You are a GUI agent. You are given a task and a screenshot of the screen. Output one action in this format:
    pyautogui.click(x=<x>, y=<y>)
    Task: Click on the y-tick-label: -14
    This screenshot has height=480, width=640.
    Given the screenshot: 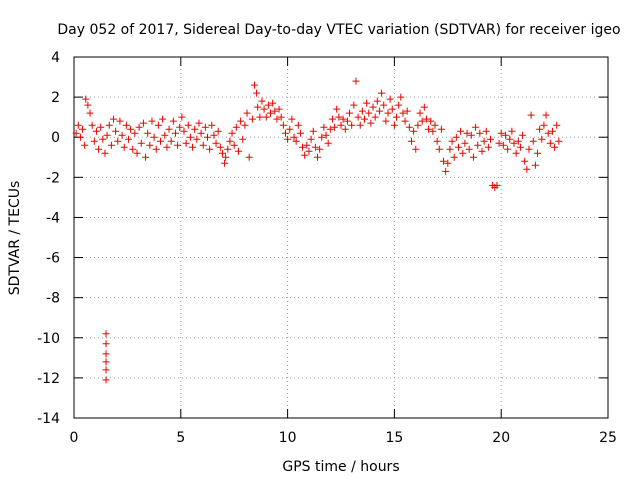 What is the action you would take?
    pyautogui.click(x=48, y=419)
    